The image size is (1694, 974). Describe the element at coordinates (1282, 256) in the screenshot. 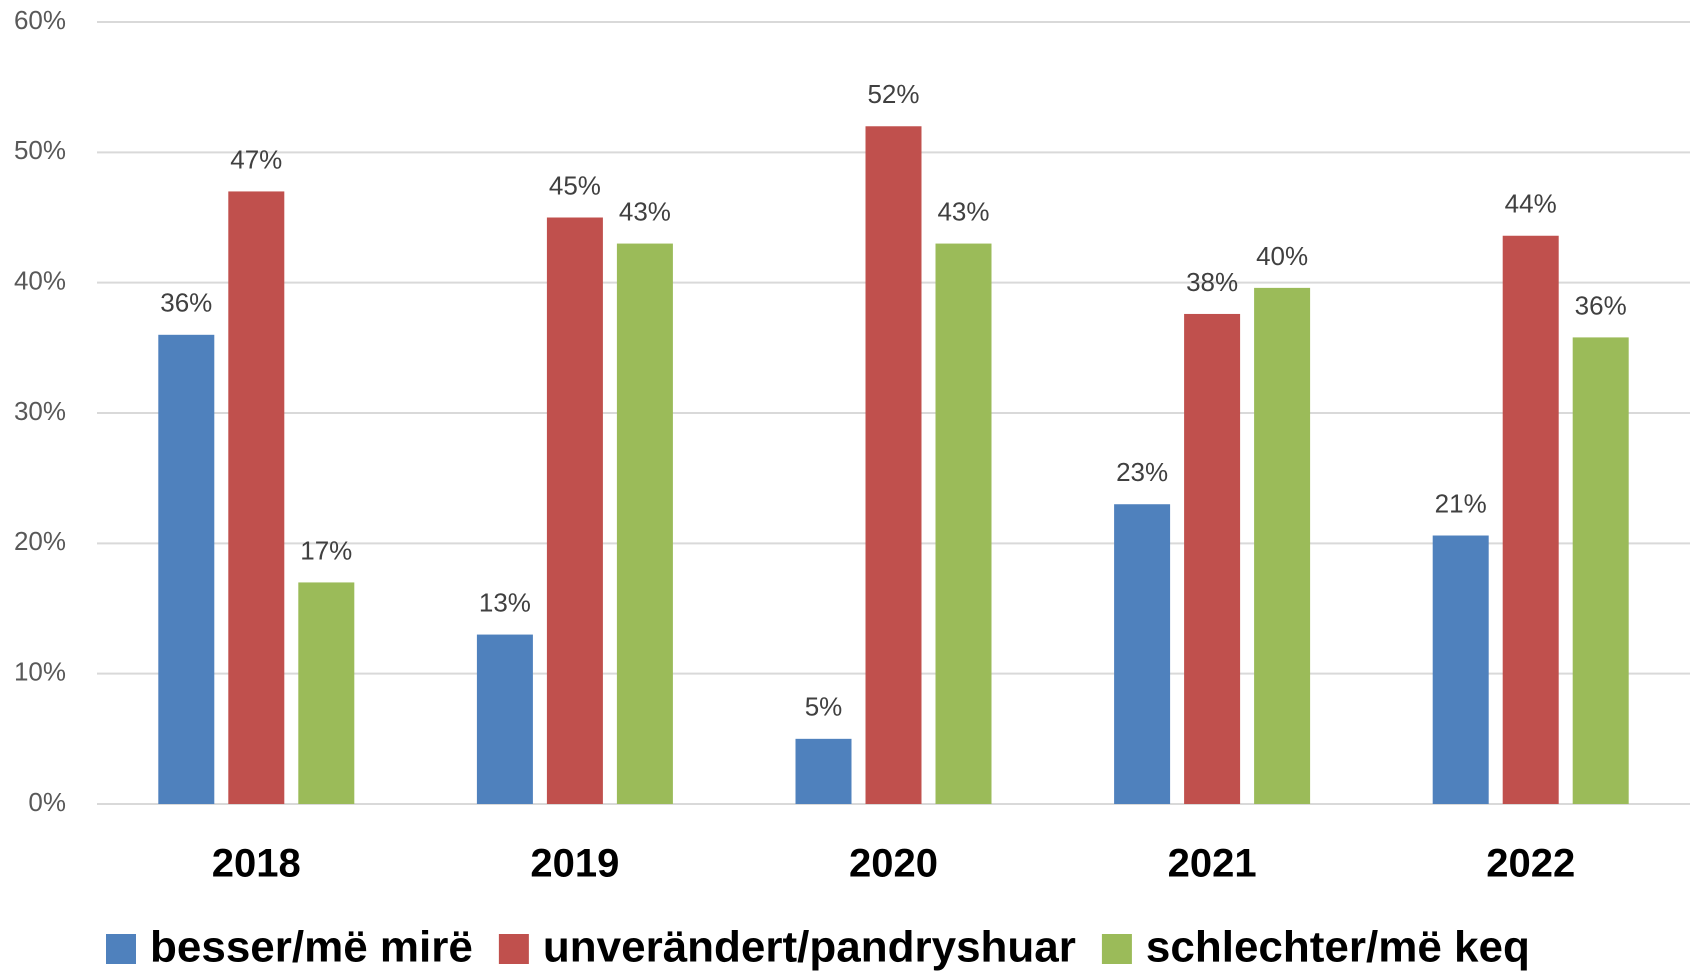

I see `data-label: 40%` at that location.